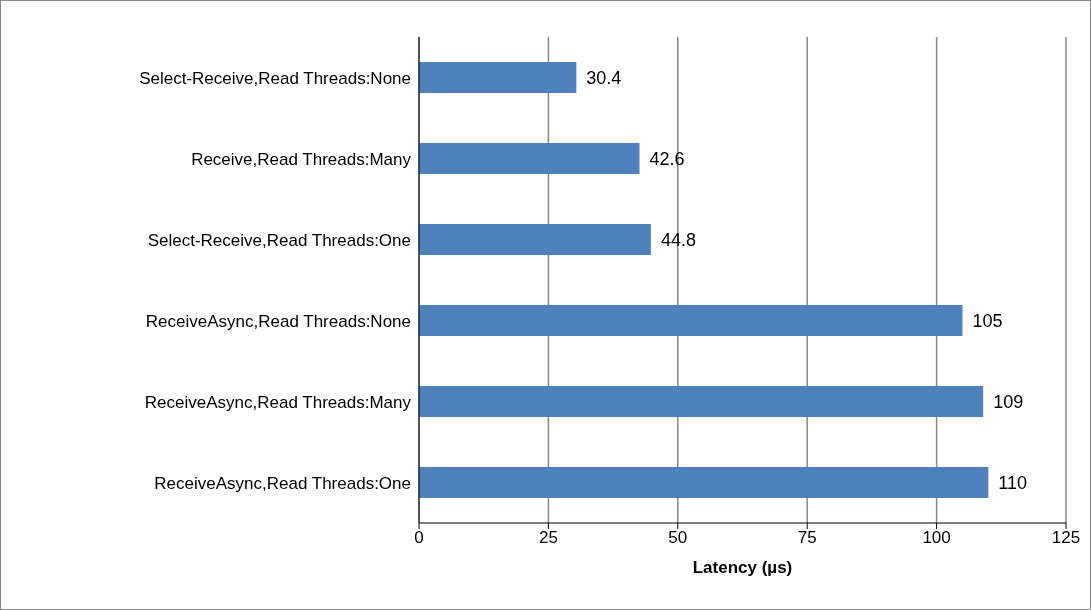 The width and height of the screenshot is (1091, 610). Describe the element at coordinates (678, 538) in the screenshot. I see `x-tick-label: 50` at that location.